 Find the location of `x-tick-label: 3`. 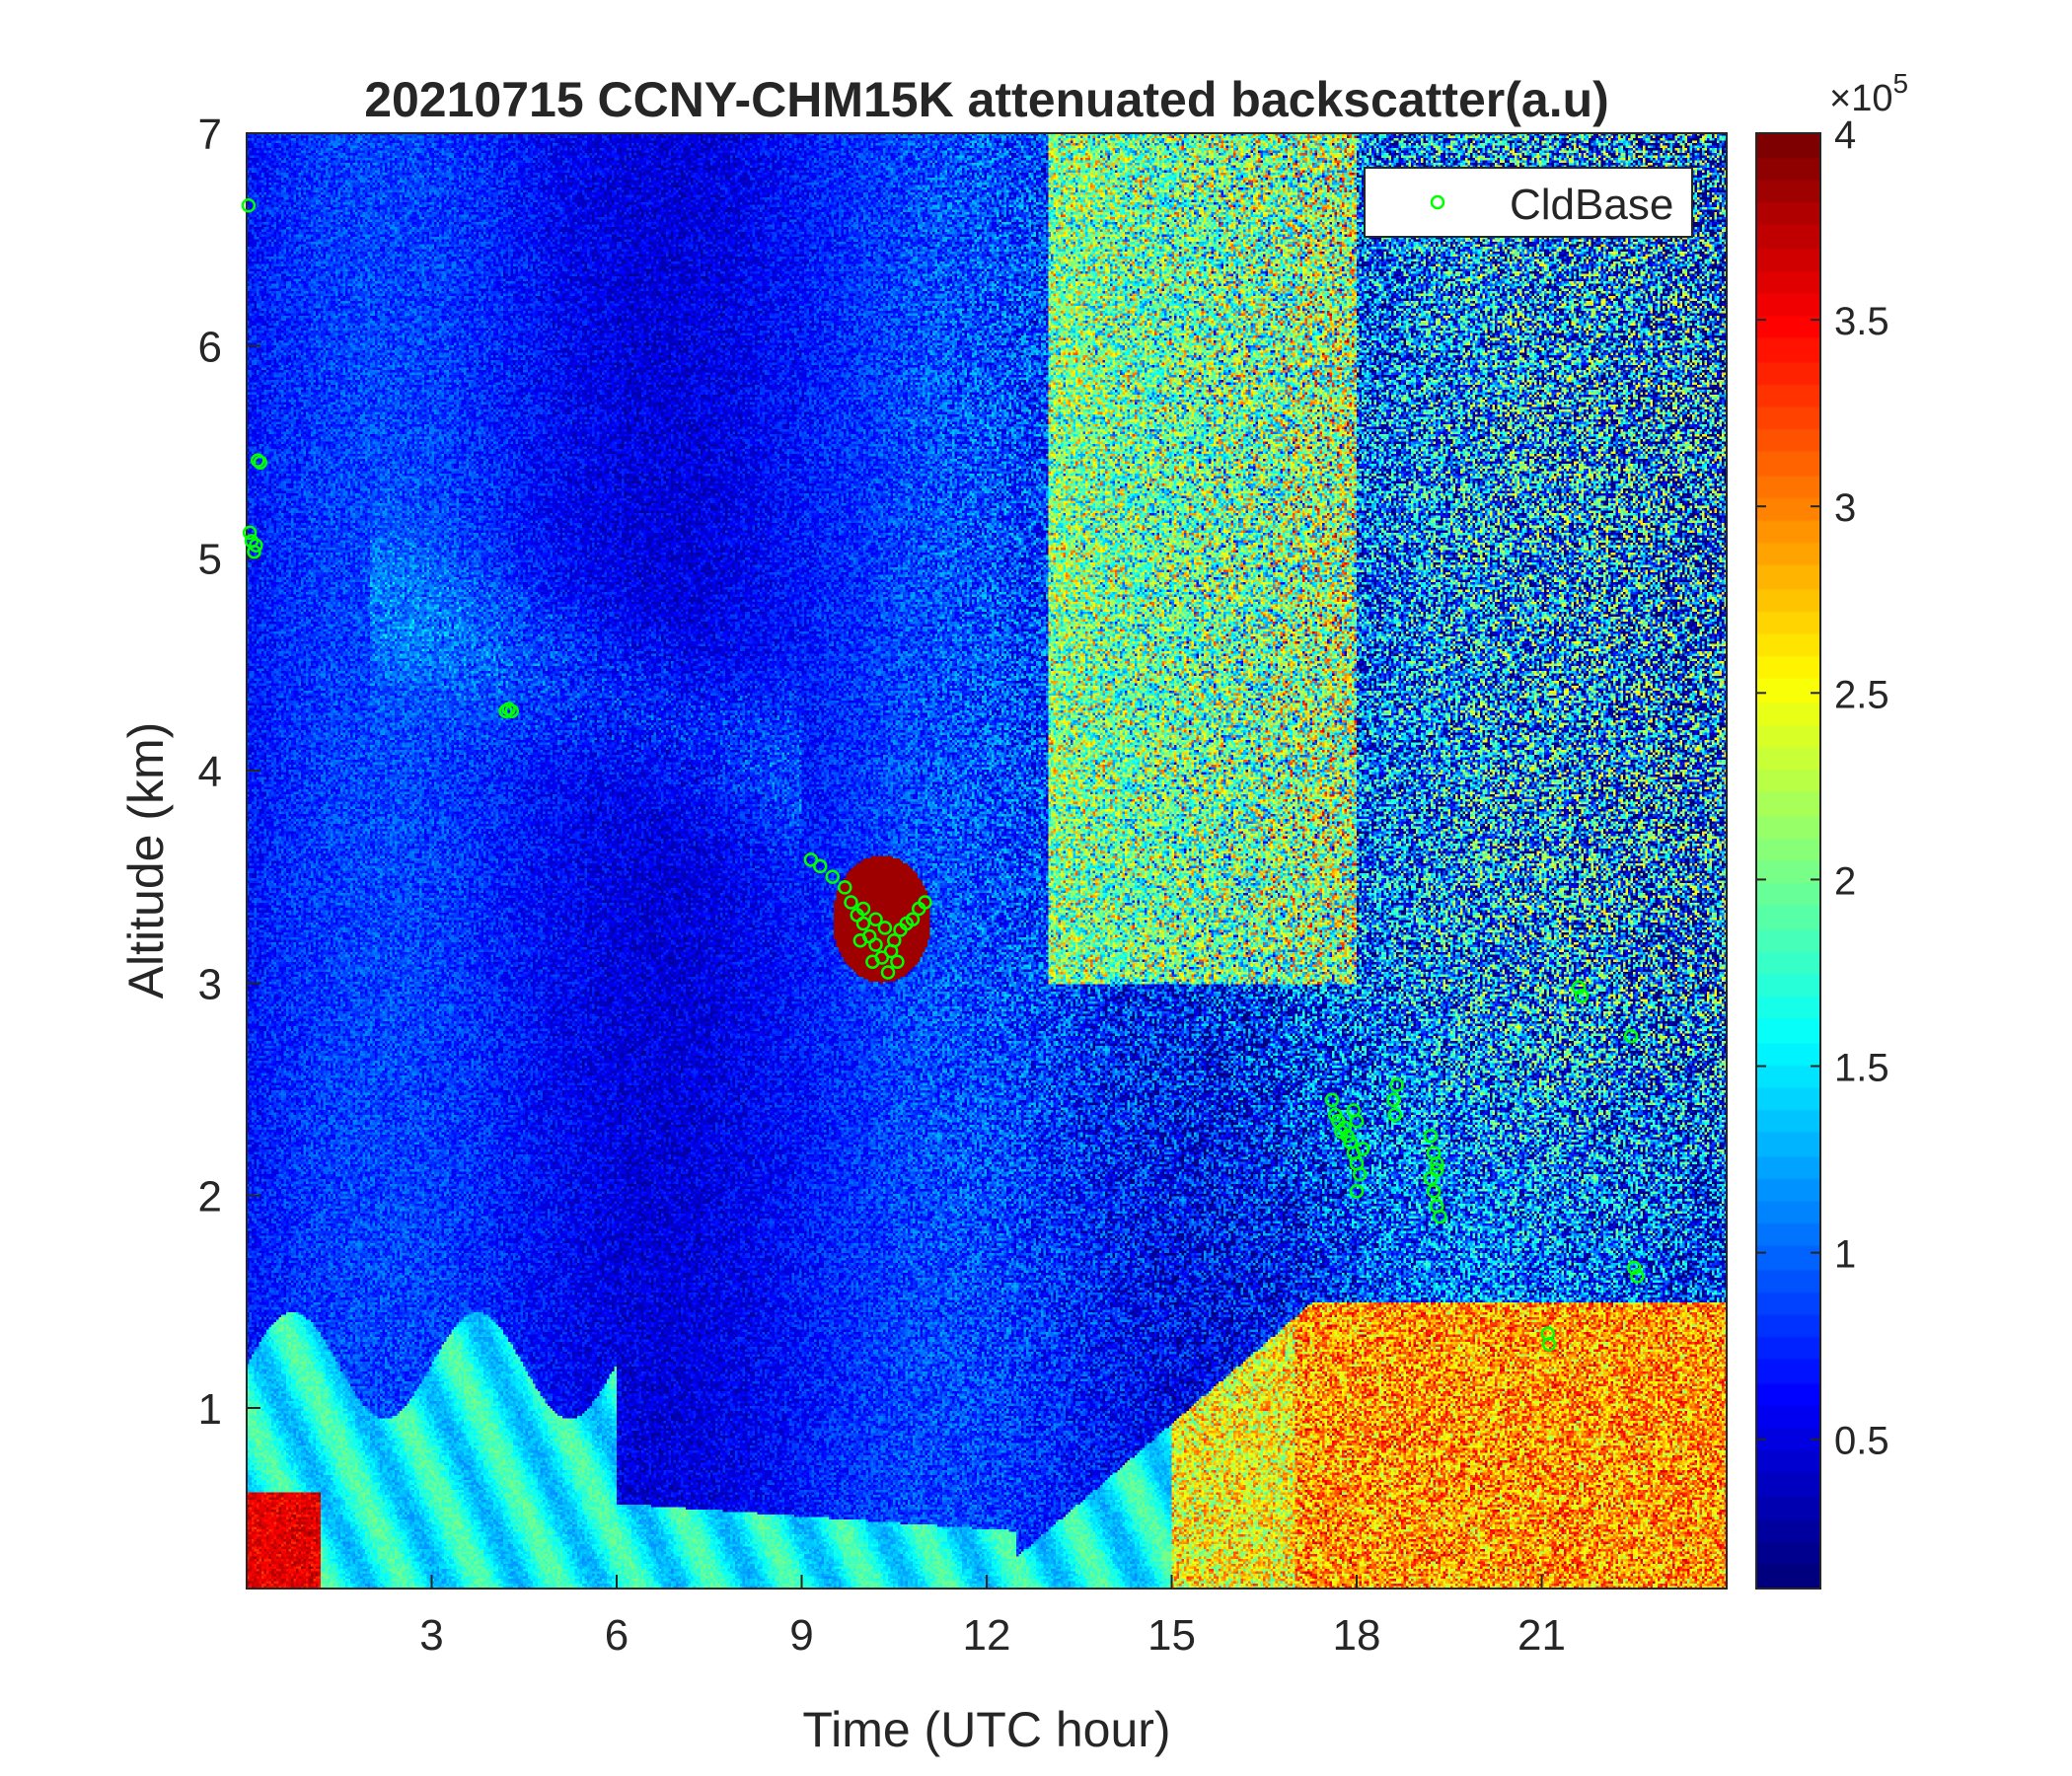

x-tick-label: 3 is located at coordinates (431, 1636).